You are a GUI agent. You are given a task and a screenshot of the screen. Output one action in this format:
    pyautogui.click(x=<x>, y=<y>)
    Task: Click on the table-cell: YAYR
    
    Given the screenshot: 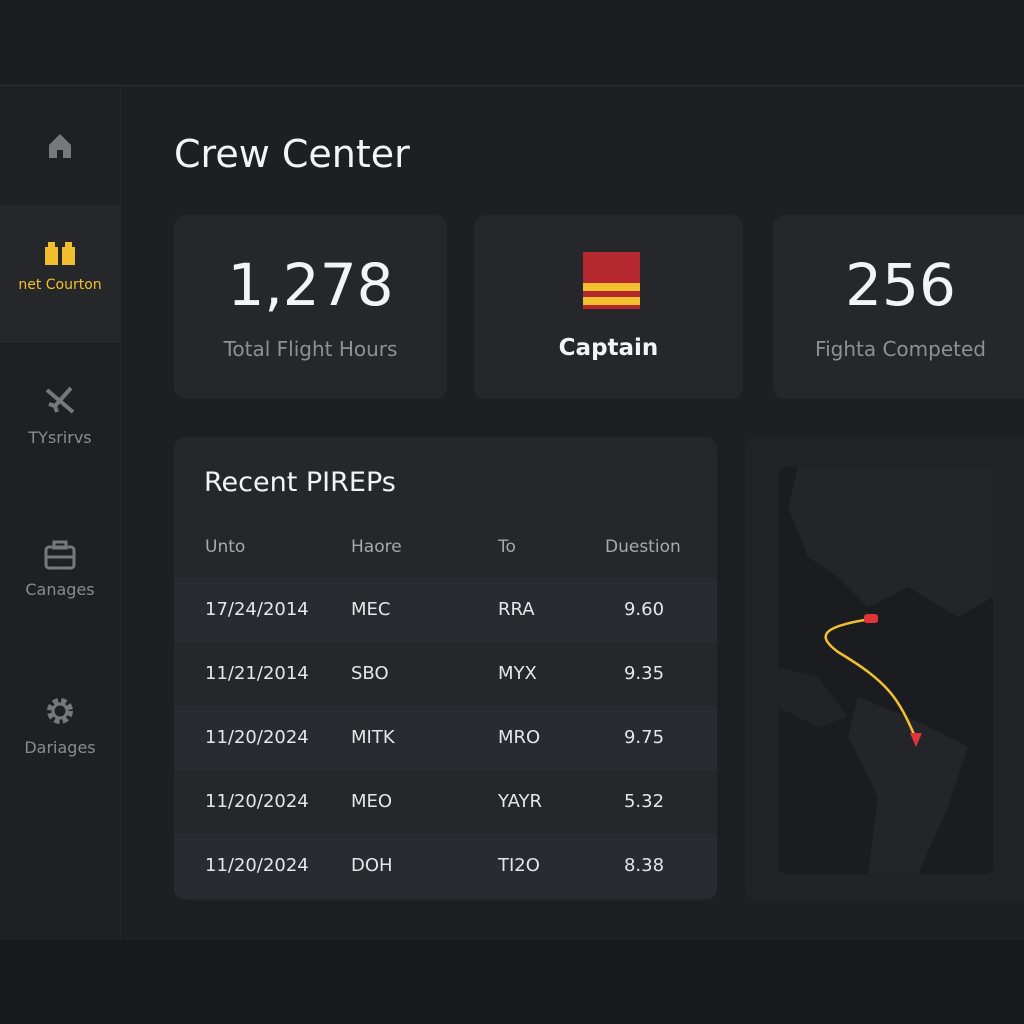 What is the action you would take?
    pyautogui.click(x=520, y=801)
    